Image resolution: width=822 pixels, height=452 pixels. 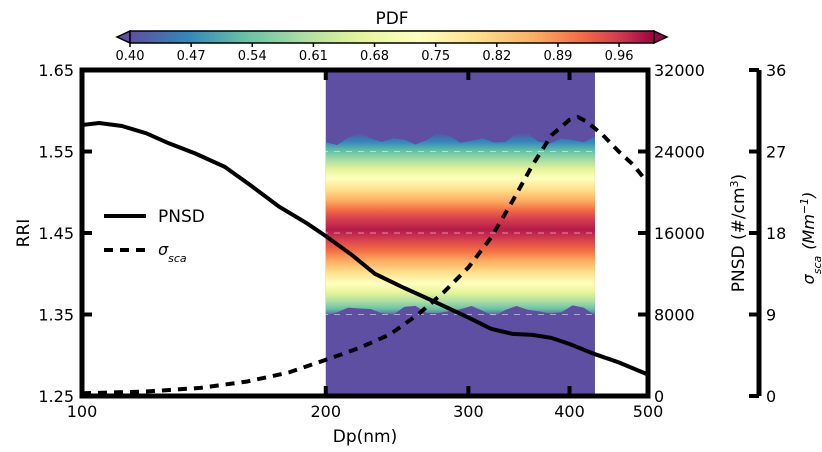 I want to click on colorbar-tick-label: 0.68, so click(x=374, y=56).